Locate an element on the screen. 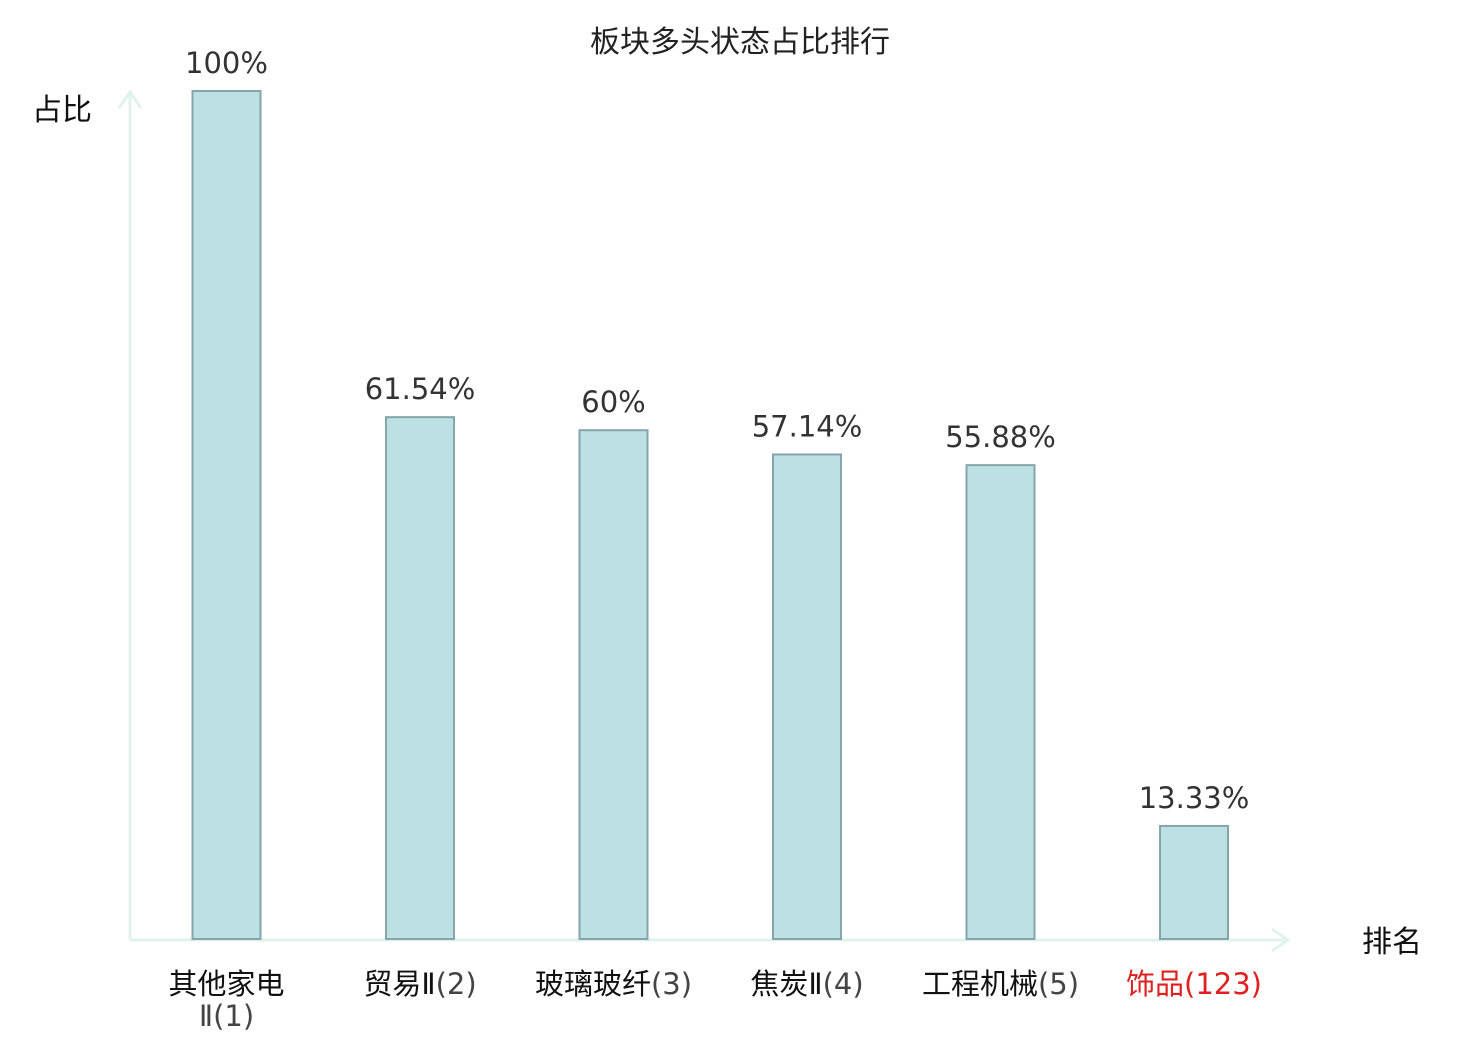 This screenshot has height=1040, width=1480. x-tick-label-2: 贸易Ⅱ(2) is located at coordinates (419, 984).